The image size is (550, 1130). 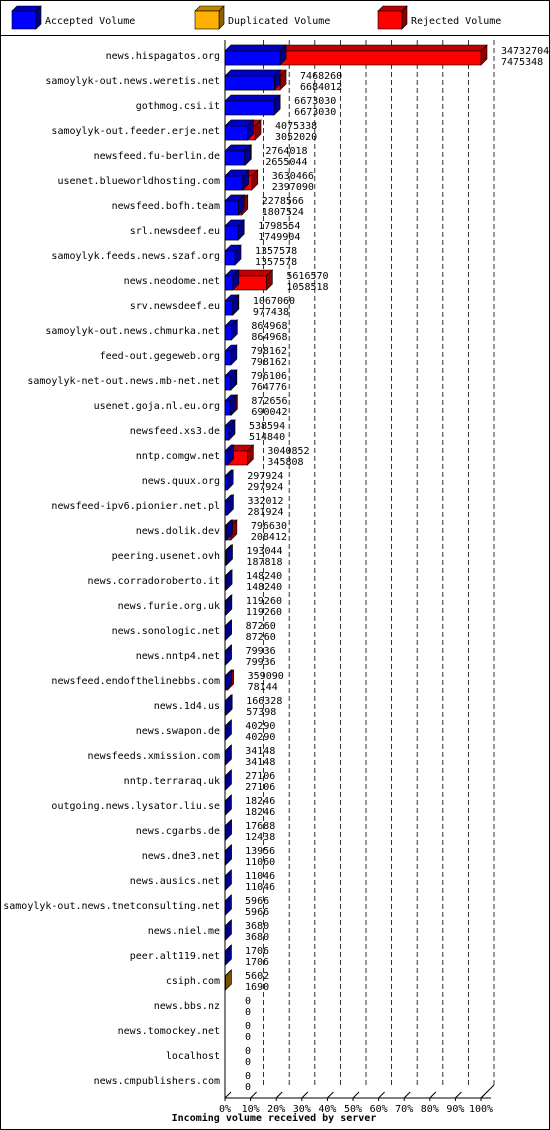 What do you see at coordinates (261, 712) in the screenshot?
I see `value-label: 57398` at bounding box center [261, 712].